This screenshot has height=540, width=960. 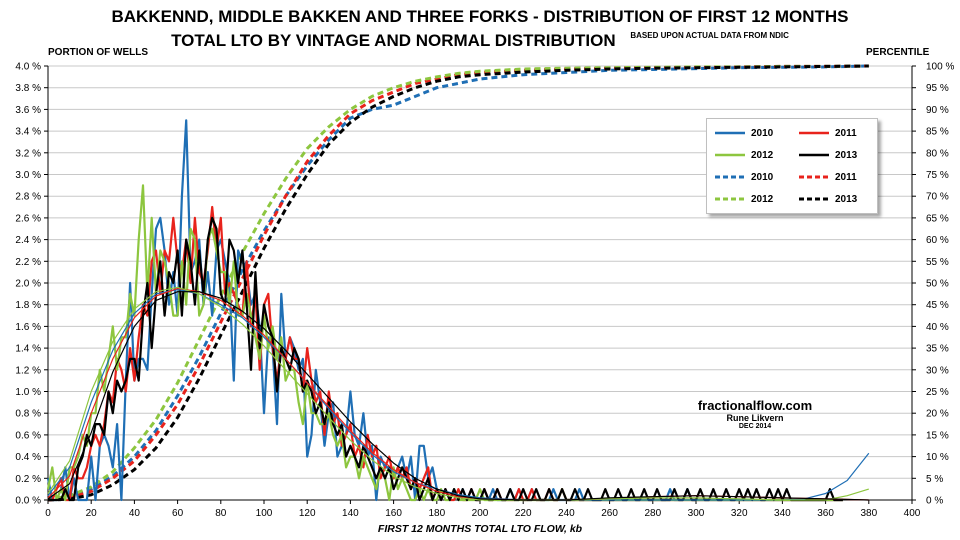 I want to click on author-name: Rune Likvern, so click(x=755, y=418).